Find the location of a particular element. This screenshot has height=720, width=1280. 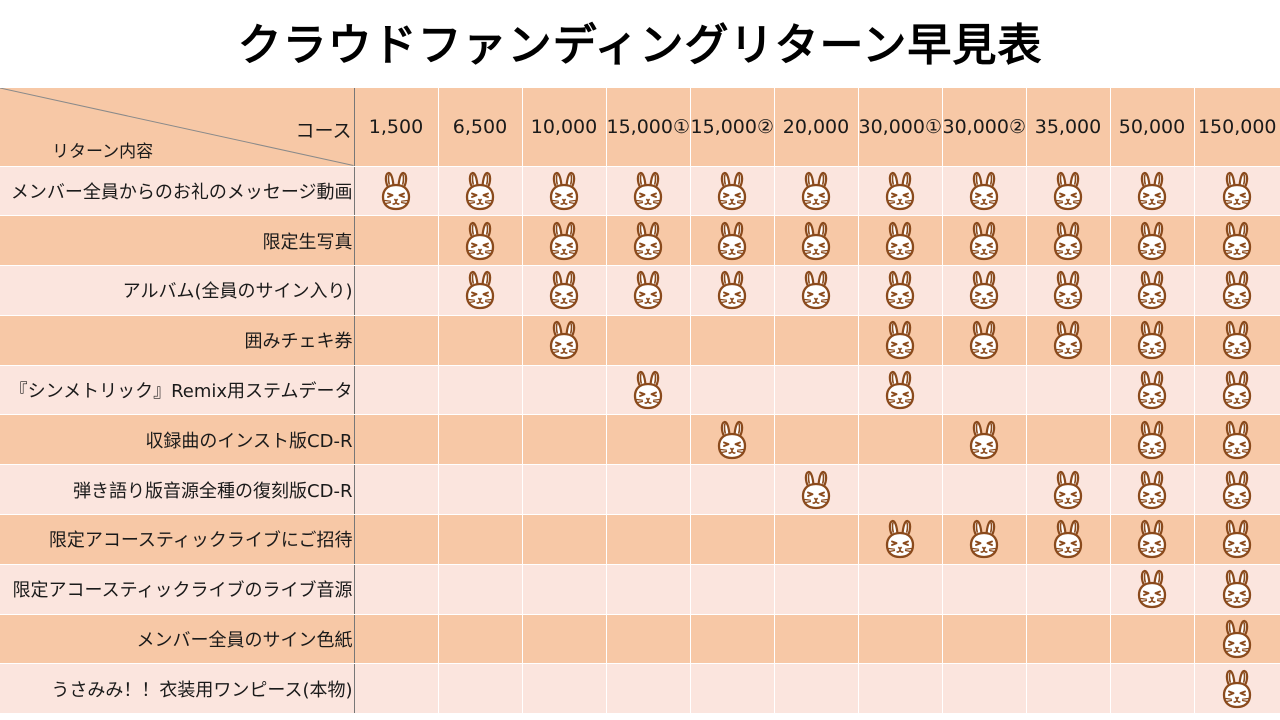

table-row: 限定アコースティックライブにご招待 is located at coordinates (640, 539).